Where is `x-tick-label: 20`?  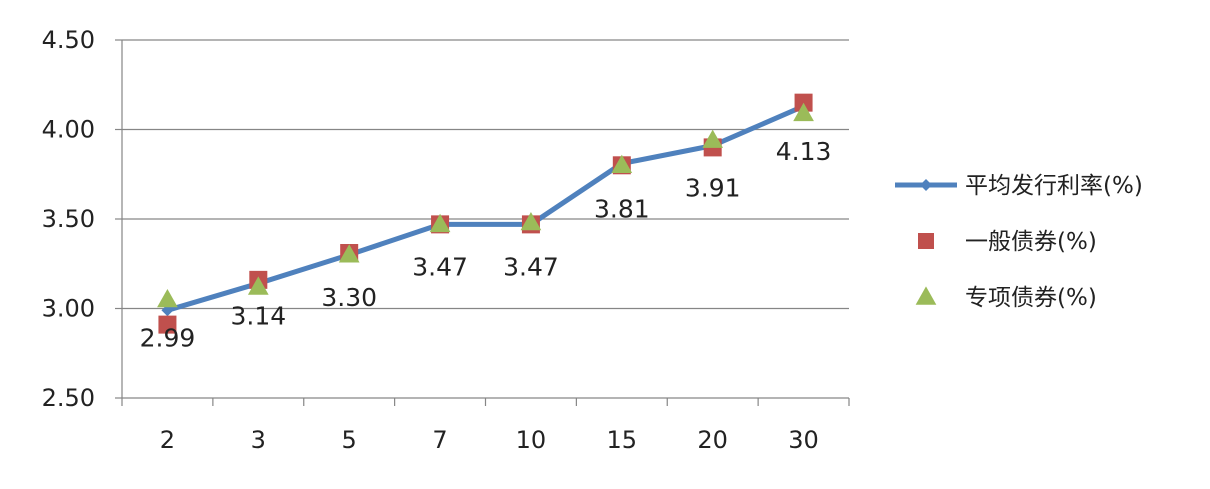 x-tick-label: 20 is located at coordinates (712, 440).